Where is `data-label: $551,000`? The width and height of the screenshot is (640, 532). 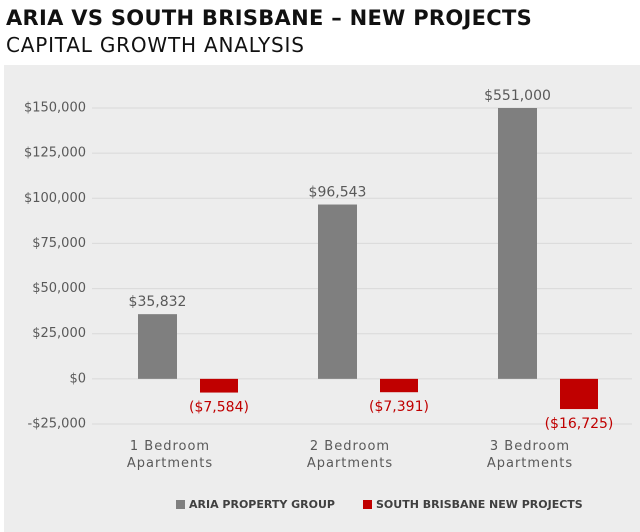
data-label: $551,000 is located at coordinates (517, 96).